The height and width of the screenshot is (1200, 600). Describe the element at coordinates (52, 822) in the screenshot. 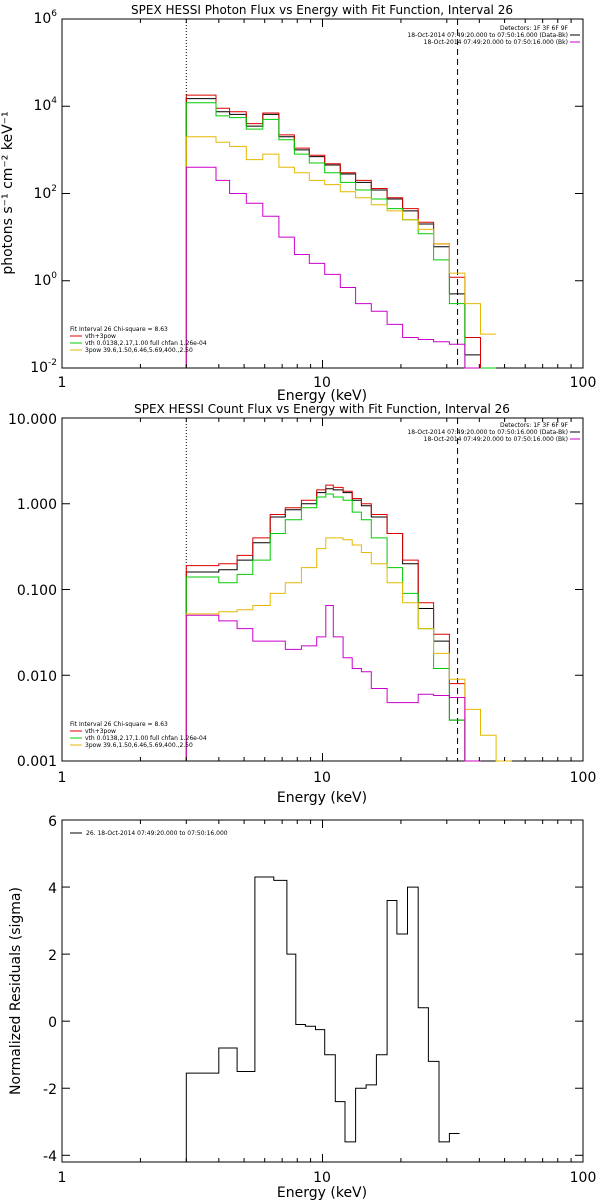

I see `y-tick-label: 6` at that location.